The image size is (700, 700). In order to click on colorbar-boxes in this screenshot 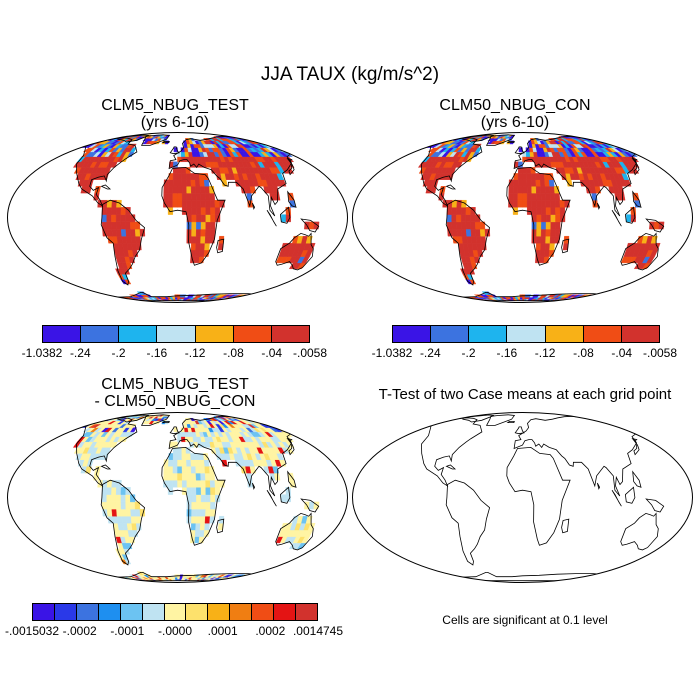, I will do `click(175, 612)`.